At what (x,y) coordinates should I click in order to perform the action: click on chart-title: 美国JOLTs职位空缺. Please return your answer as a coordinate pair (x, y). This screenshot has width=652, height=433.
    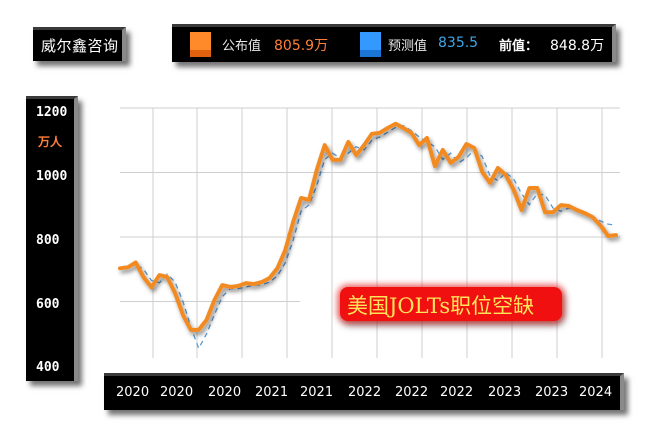
    Looking at the image, I should click on (441, 306).